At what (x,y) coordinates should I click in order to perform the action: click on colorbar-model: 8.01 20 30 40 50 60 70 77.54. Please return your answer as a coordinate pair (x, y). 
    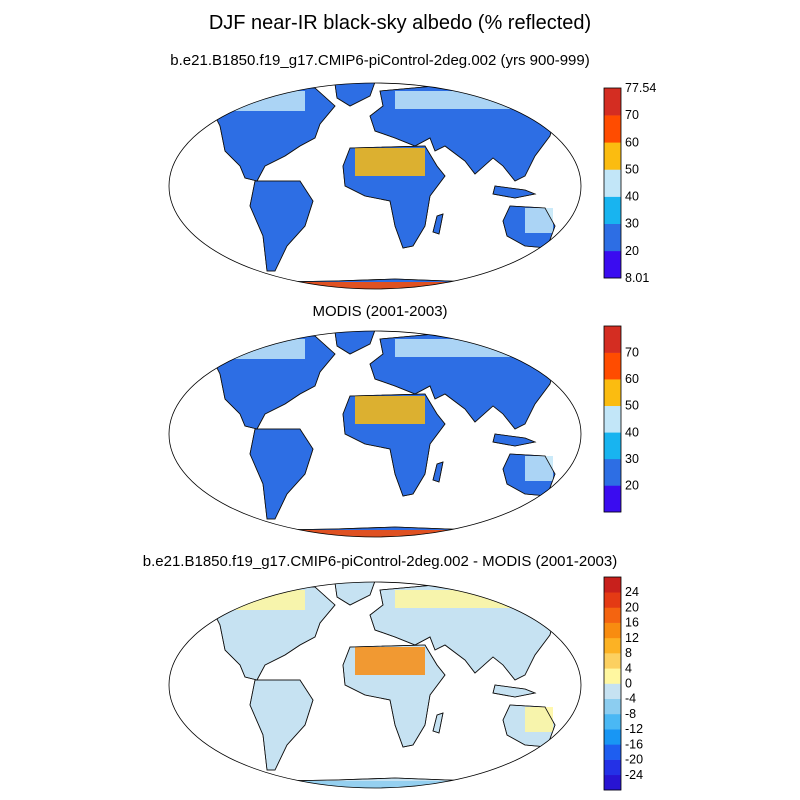
    Looking at the image, I should click on (629, 183).